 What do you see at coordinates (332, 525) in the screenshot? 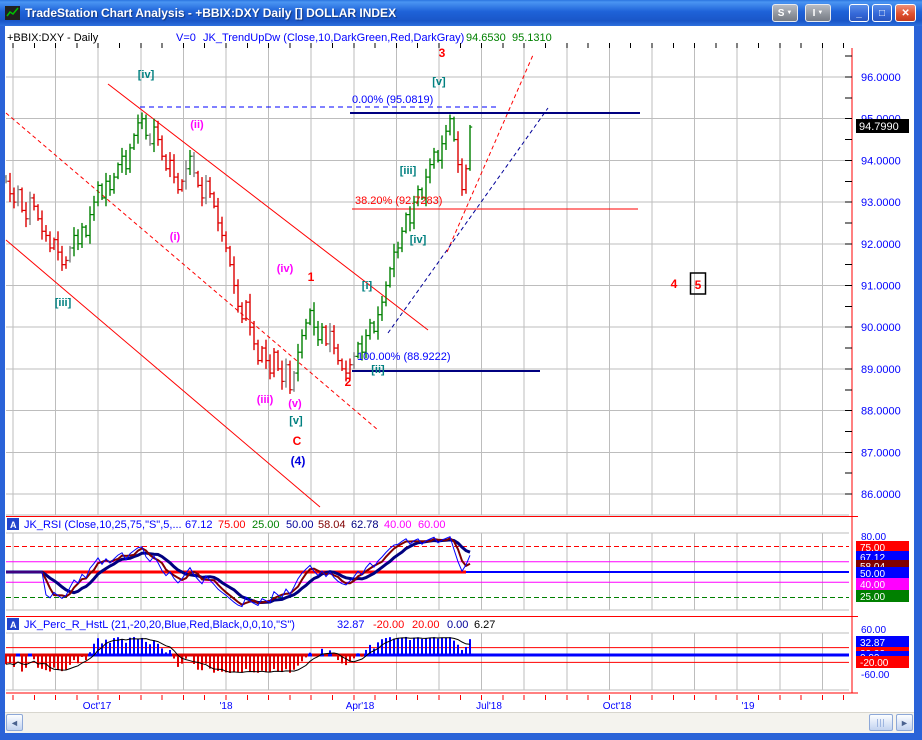
I see `svg-text: 58.04` at bounding box center [332, 525].